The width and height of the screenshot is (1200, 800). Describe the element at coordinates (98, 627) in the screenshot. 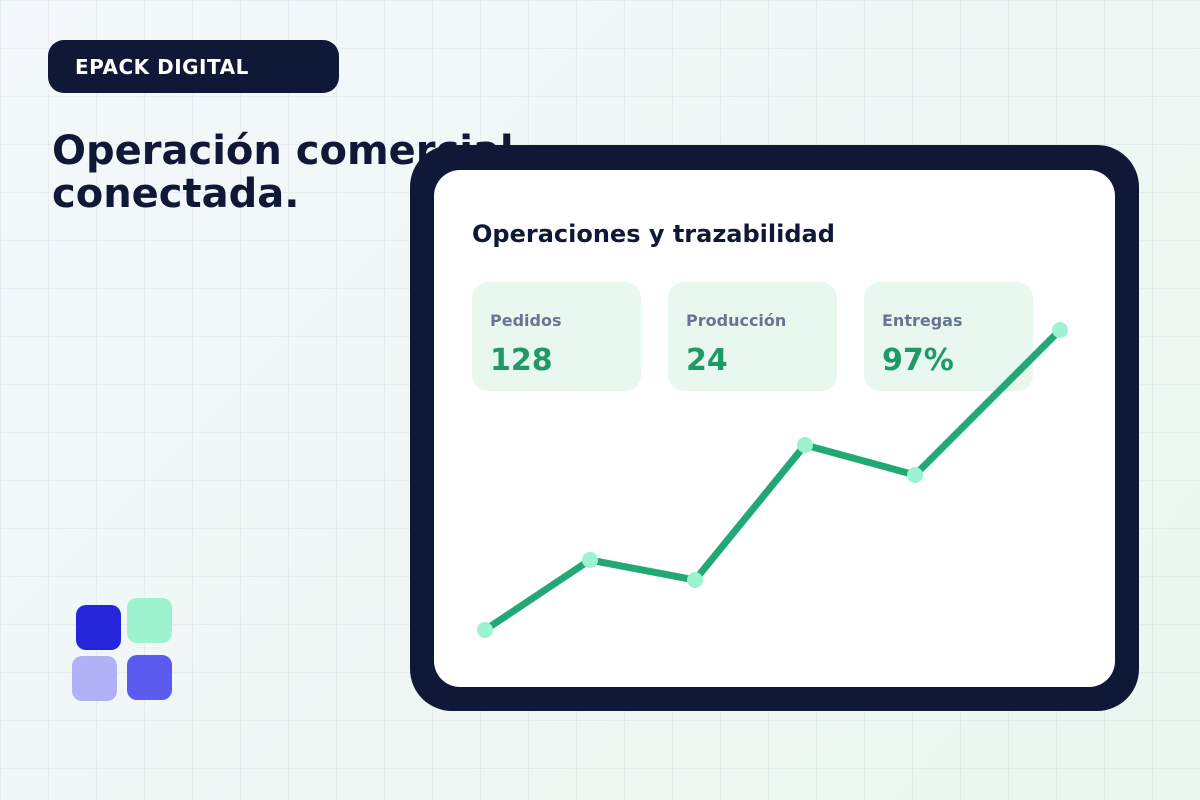

I see `logo-tile-blue` at that location.